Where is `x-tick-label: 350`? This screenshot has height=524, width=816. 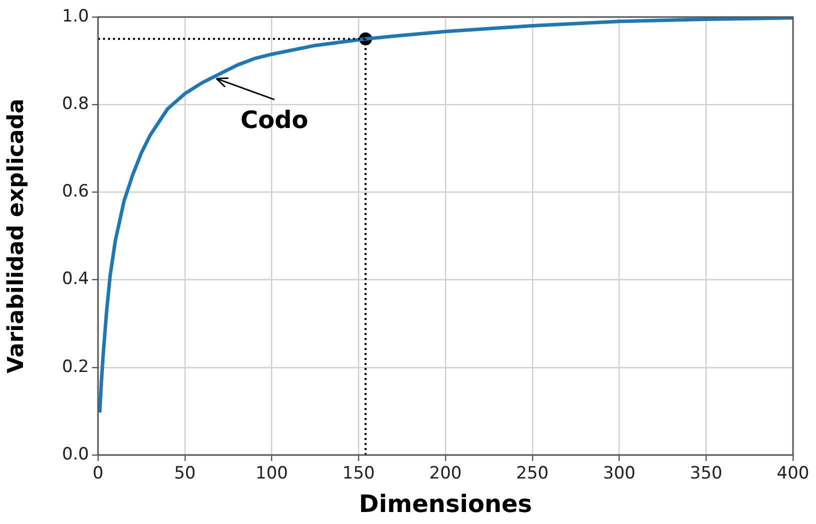
x-tick-label: 350 is located at coordinates (706, 474).